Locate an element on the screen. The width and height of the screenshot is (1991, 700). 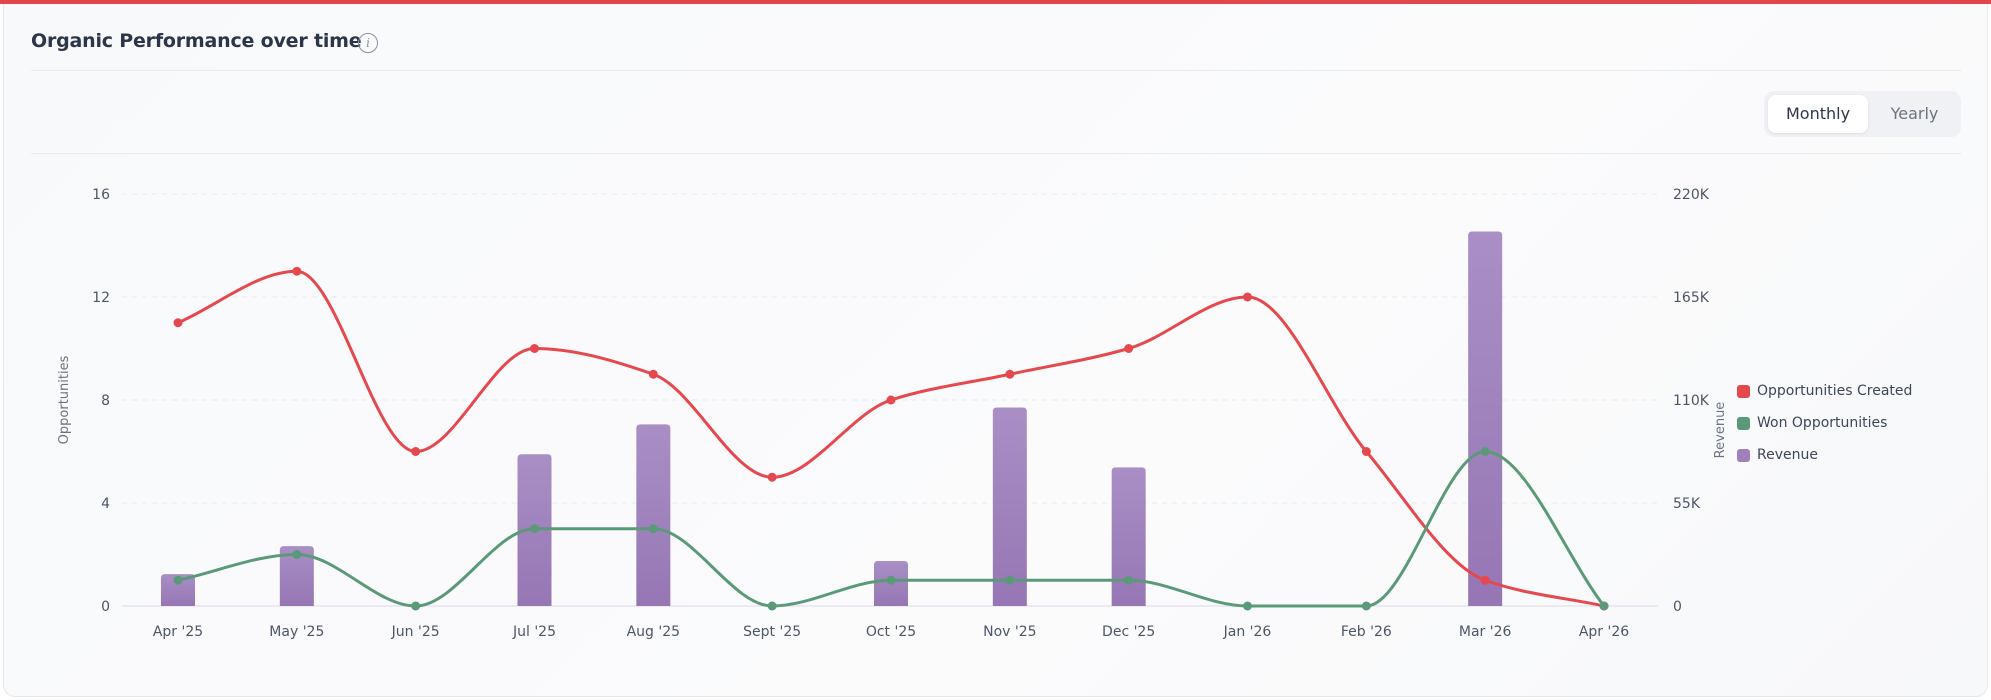
y-right-tick-label: 165K is located at coordinates (1691, 298).